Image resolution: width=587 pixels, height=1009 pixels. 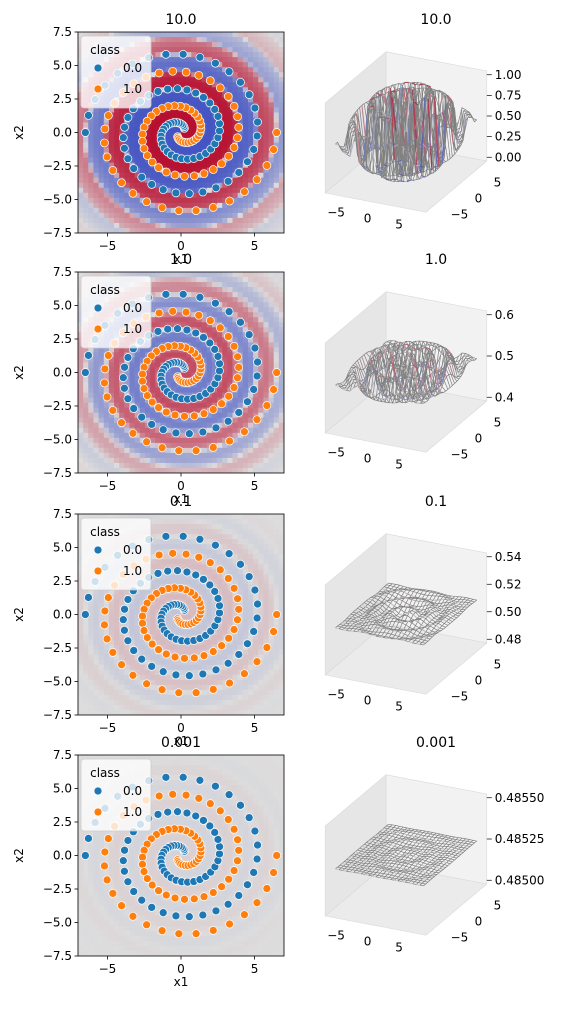 I want to click on y3d-tick-label: 0, so click(x=479, y=199).